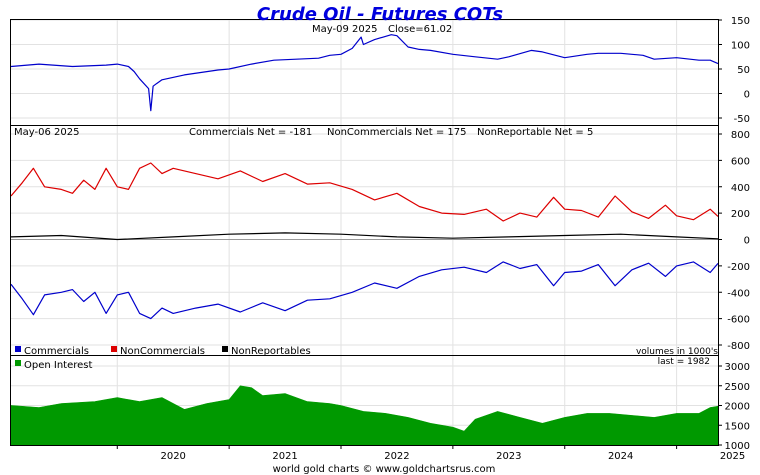  What do you see at coordinates (284, 456) in the screenshot?
I see `x-tick-label: 2021` at bounding box center [284, 456].